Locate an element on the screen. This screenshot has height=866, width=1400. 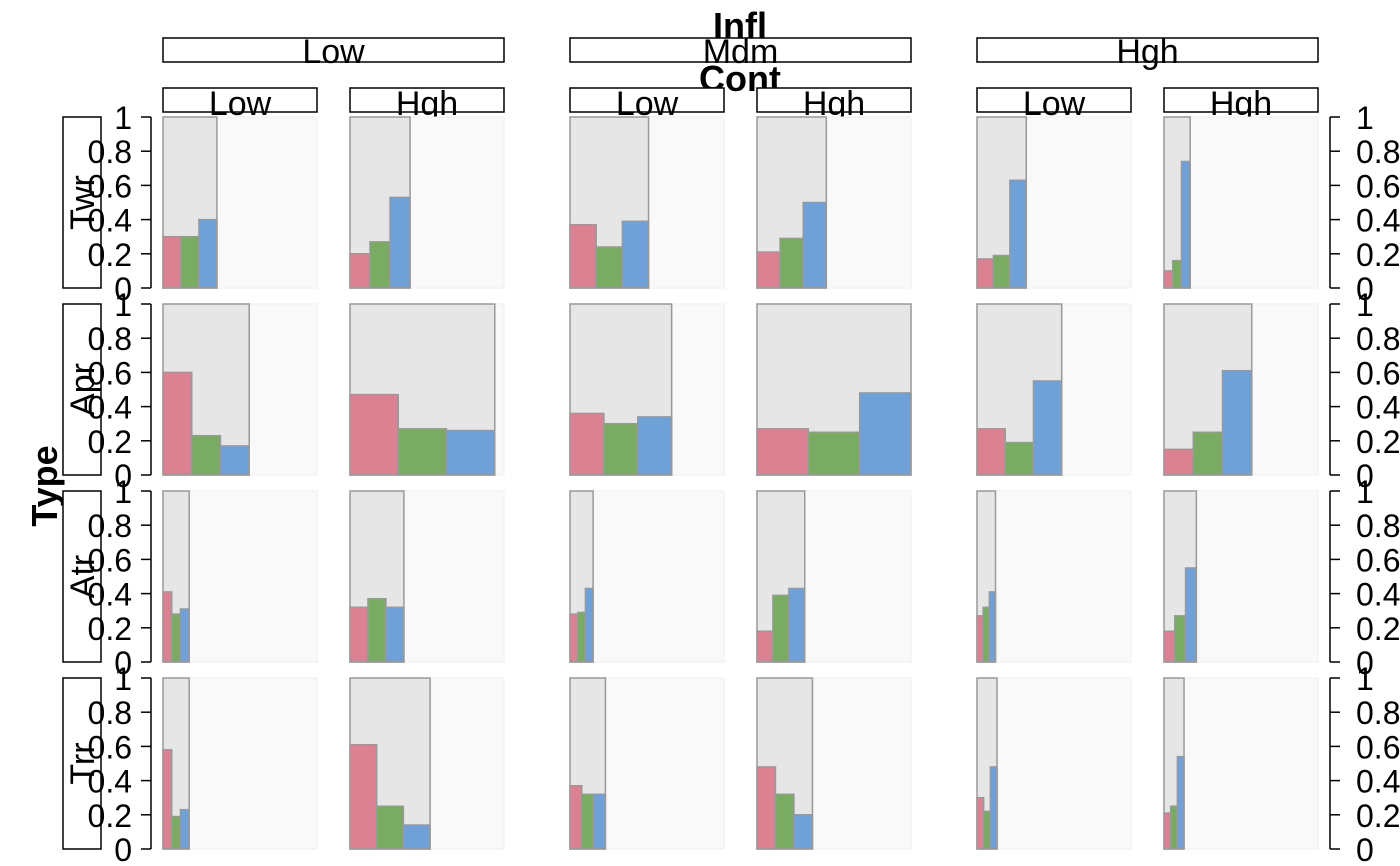
row-strip-label: Trr is located at coordinates (83, 763).